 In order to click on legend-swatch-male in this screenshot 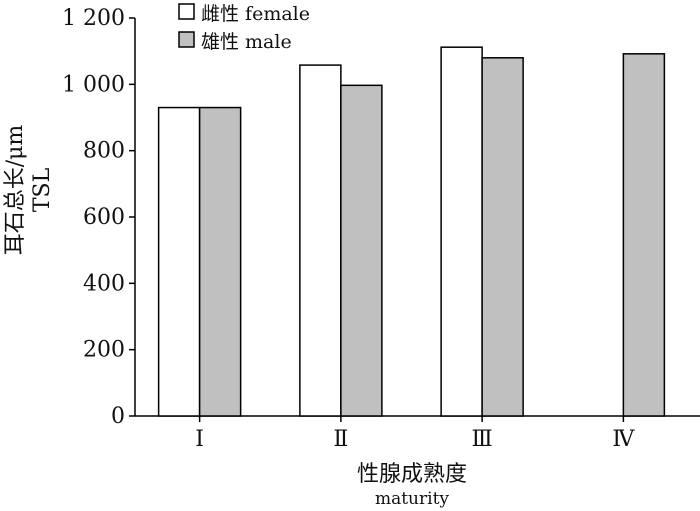, I will do `click(186, 39)`.